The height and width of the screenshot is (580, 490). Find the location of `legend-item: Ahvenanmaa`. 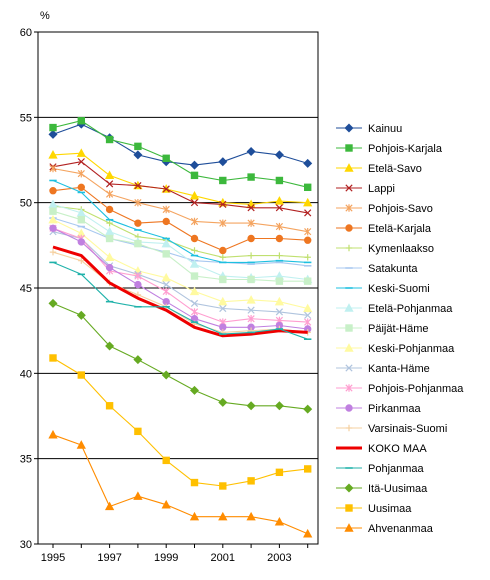

legend-item: Ahvenanmaa is located at coordinates (385, 529).